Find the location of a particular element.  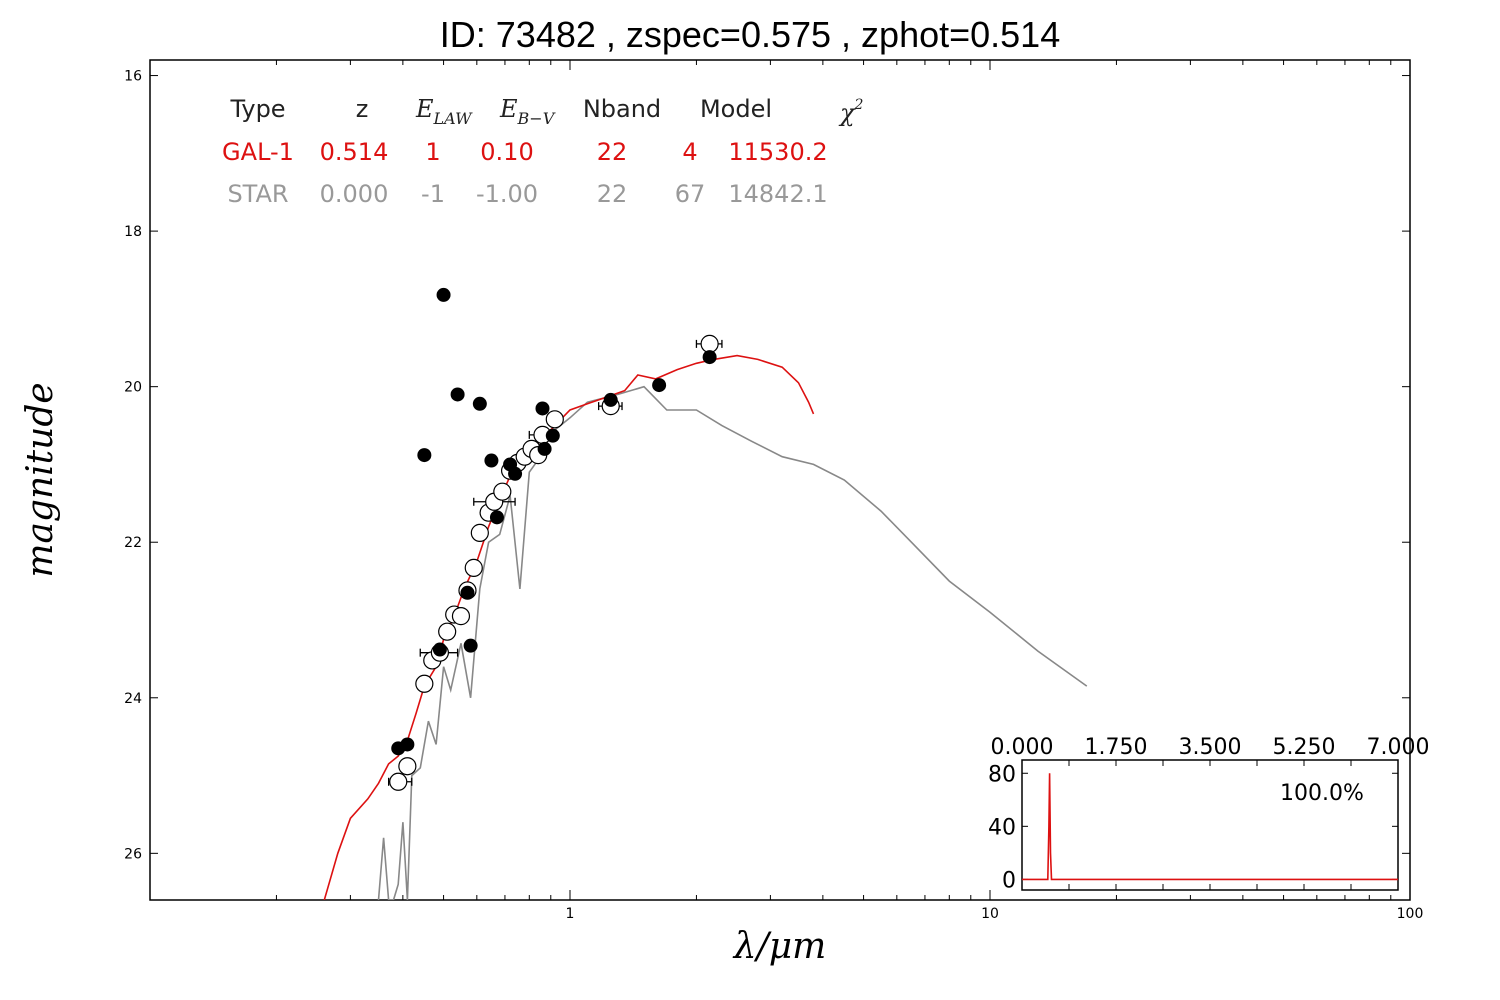

table-cell-galaxy: GAL-1 is located at coordinates (258, 152).